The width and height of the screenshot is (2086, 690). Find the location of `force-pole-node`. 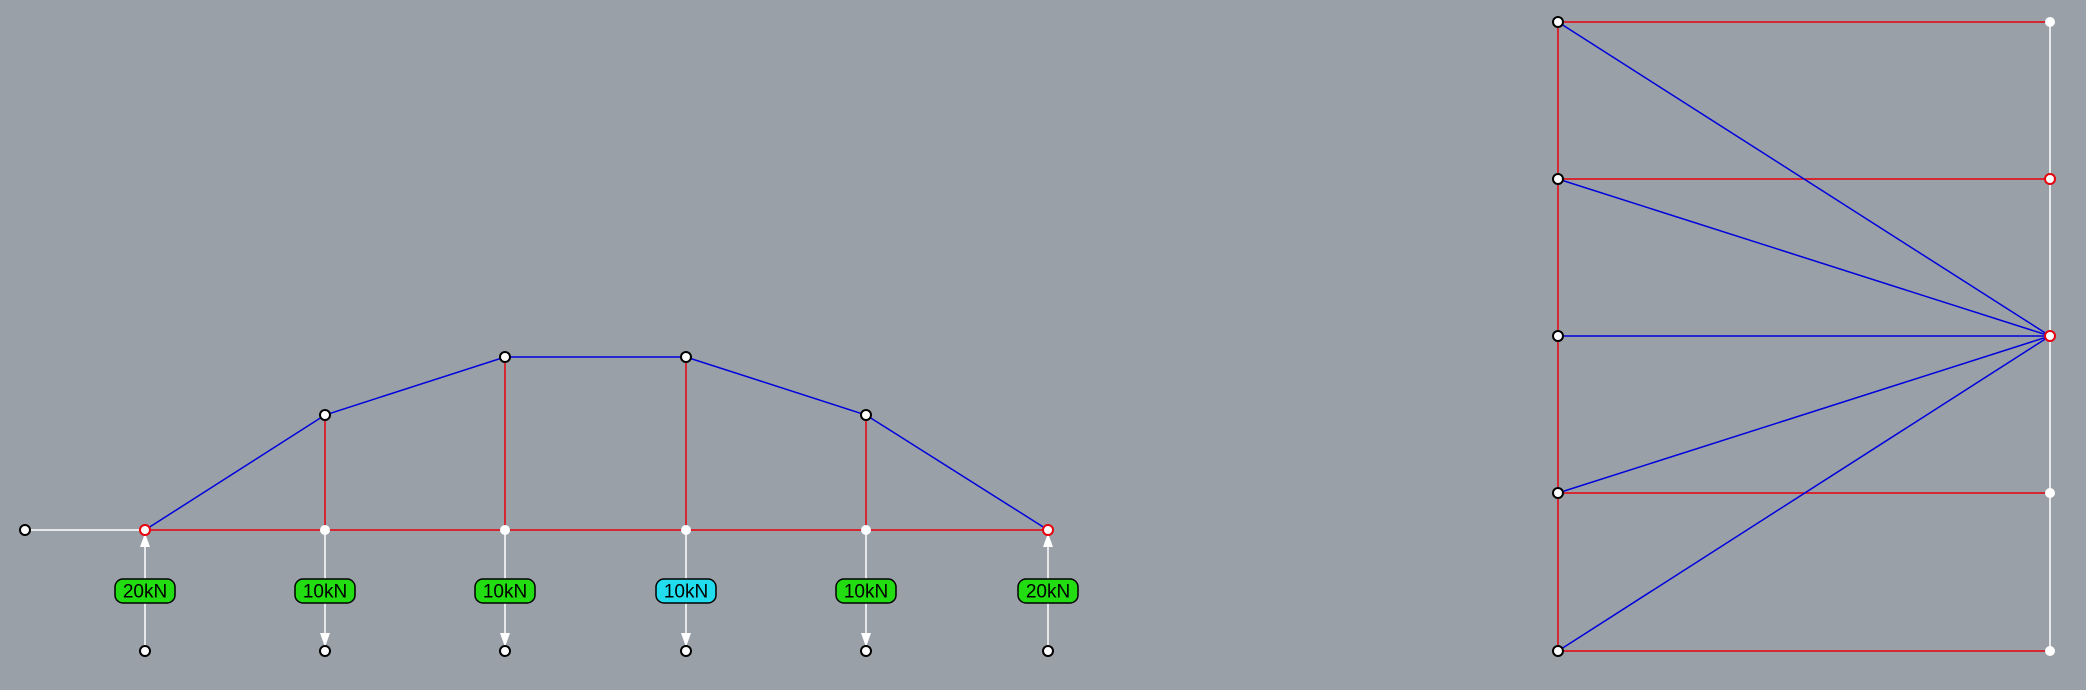

force-pole-node is located at coordinates (2050, 336).